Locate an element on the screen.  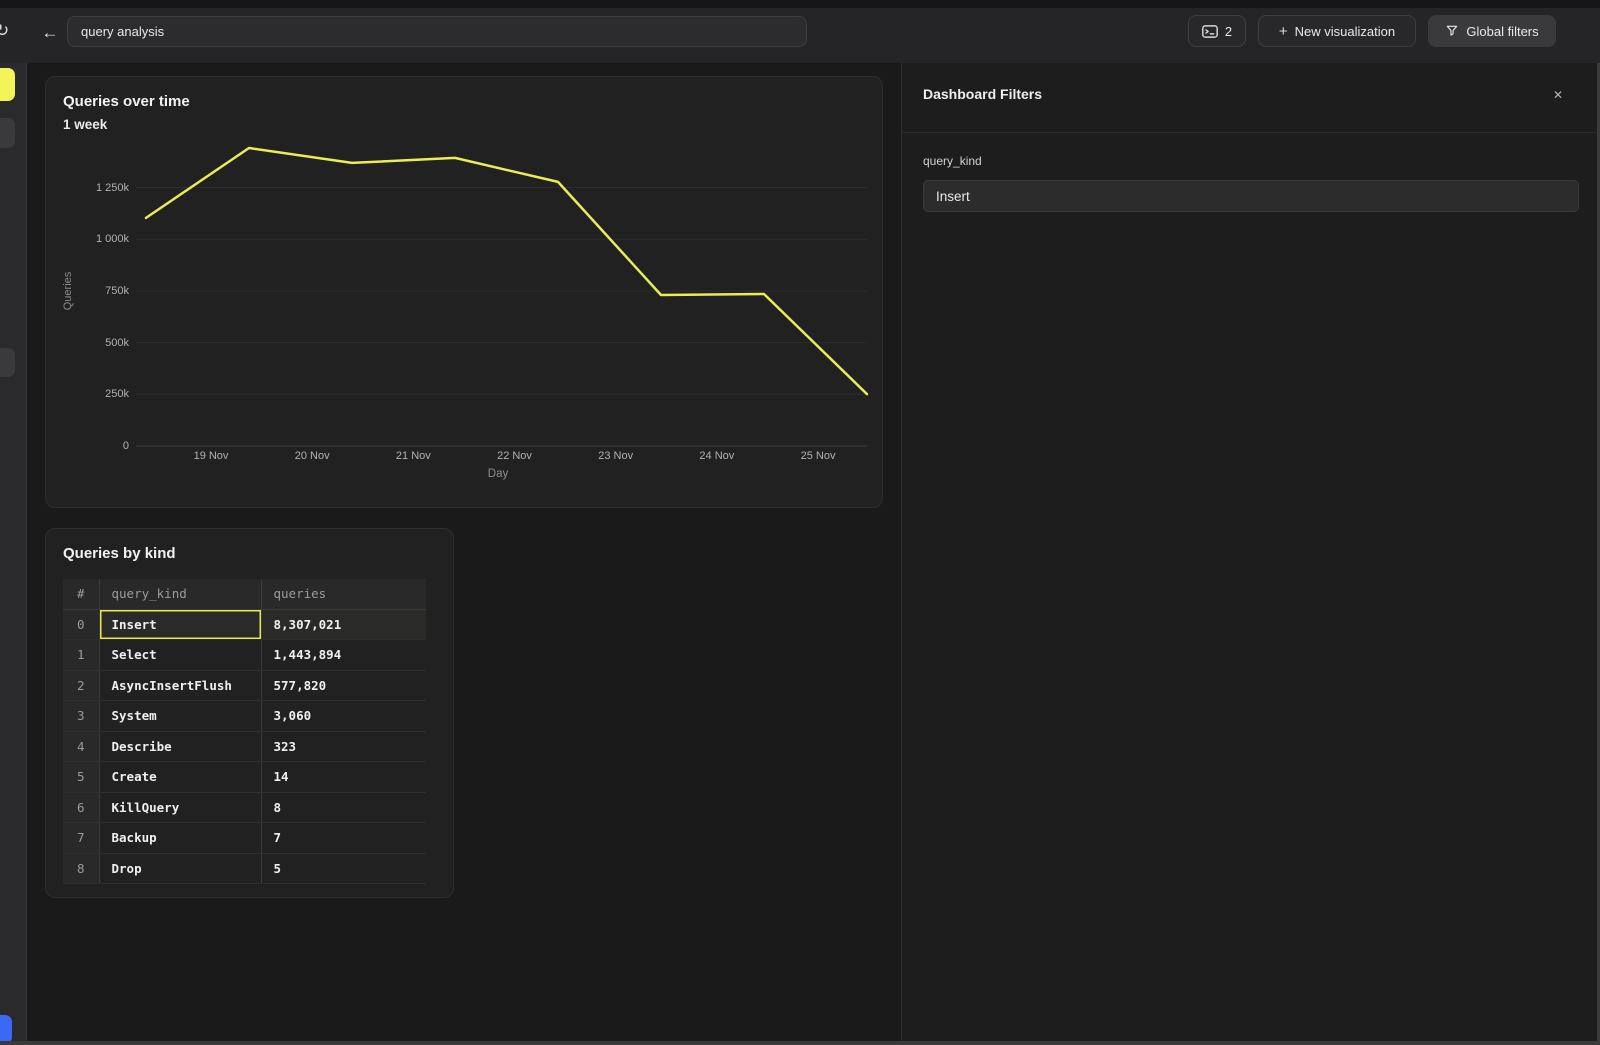
filters-panel-title: Dashboard Filters is located at coordinates (983, 94).